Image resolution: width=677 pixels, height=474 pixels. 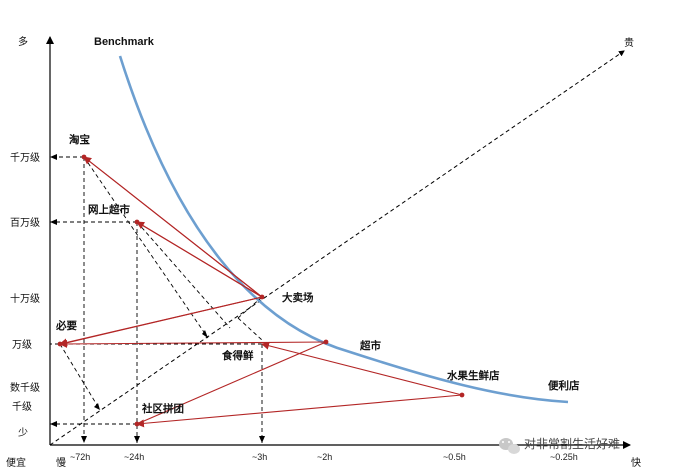 What do you see at coordinates (23, 41) in the screenshot?
I see `y-axis-top-label: 多` at bounding box center [23, 41].